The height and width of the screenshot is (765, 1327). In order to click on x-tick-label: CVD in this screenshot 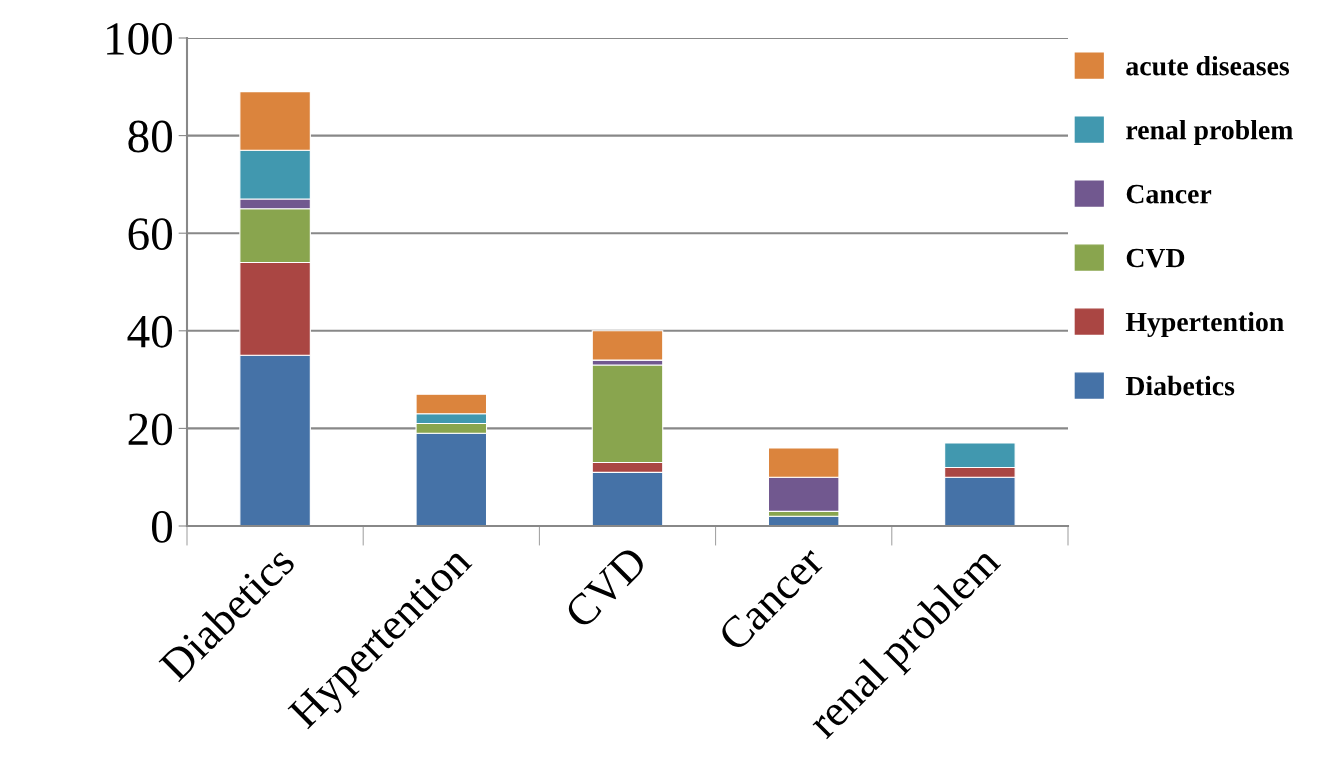, I will do `click(606, 587)`.